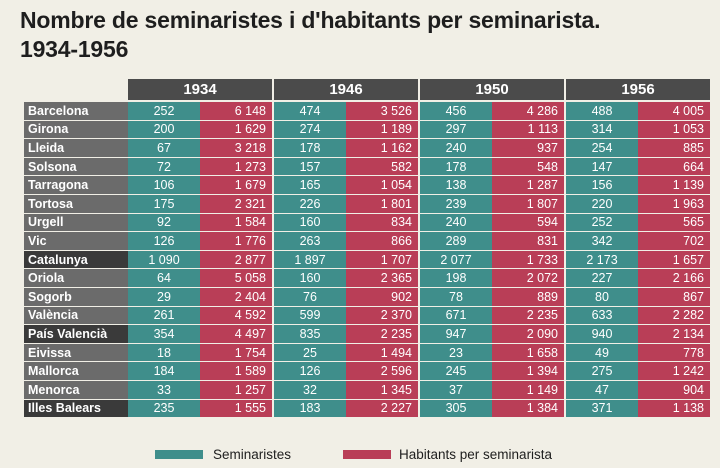 The height and width of the screenshot is (468, 720). I want to click on habitants-cell: 1 345, so click(382, 390).